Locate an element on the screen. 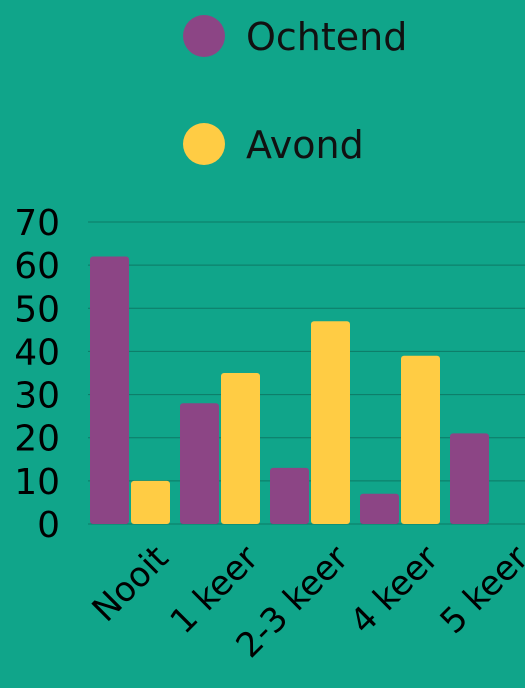 The image size is (525, 688). y-tick-label: 70 is located at coordinates (37, 223).